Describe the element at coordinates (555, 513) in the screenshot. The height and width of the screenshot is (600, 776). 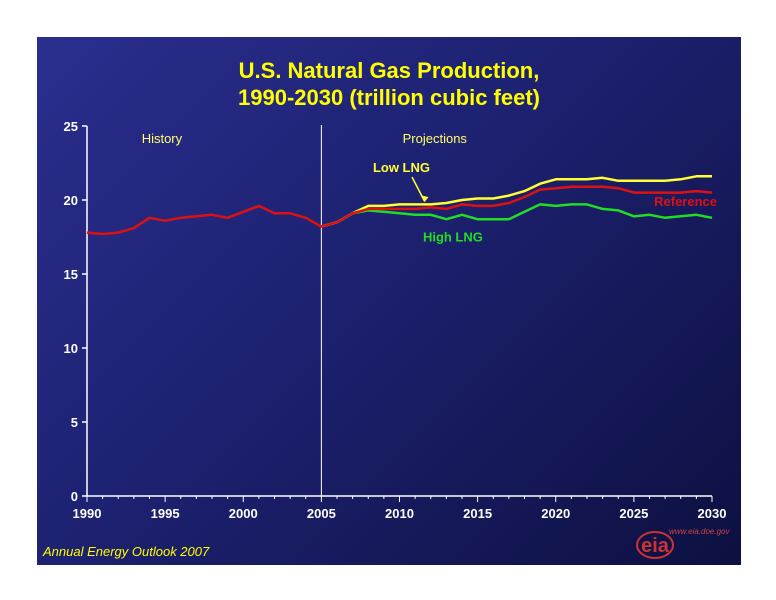
I see `x-tick-label: 2020` at that location.